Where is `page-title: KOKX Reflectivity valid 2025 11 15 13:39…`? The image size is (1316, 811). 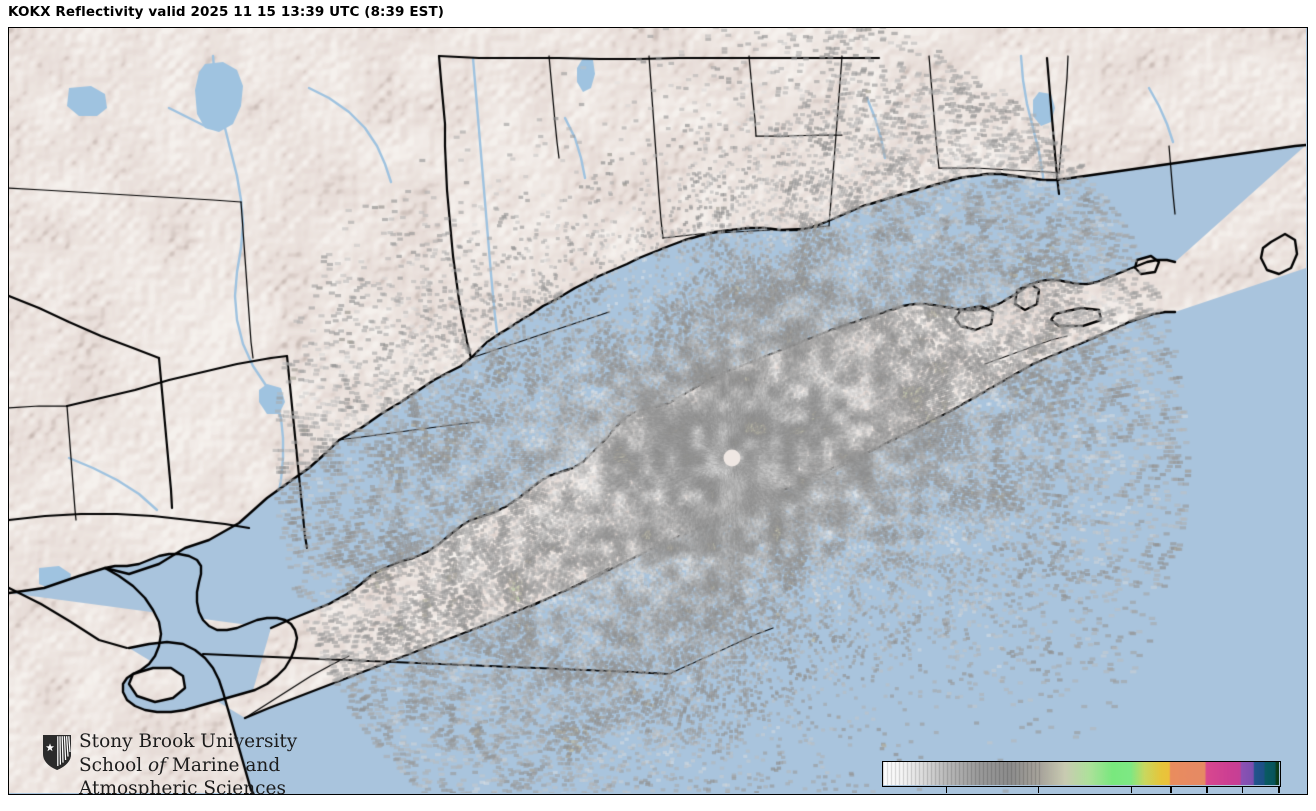 page-title: KOKX Reflectivity valid 2025 11 15 13:39… is located at coordinates (226, 12).